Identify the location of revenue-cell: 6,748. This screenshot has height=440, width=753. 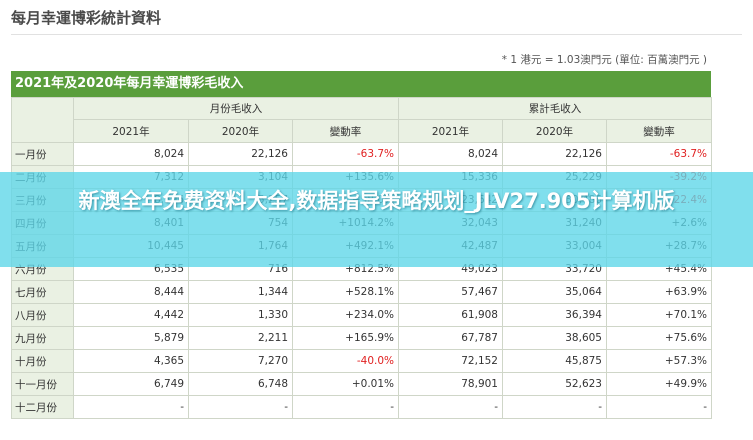
(240, 384).